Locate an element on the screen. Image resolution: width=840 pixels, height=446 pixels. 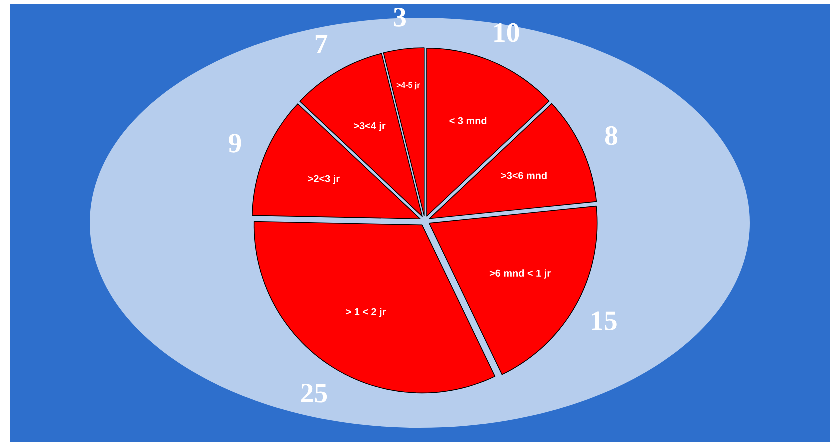
slice-label: >6 mnd < 1 jr is located at coordinates (520, 274).